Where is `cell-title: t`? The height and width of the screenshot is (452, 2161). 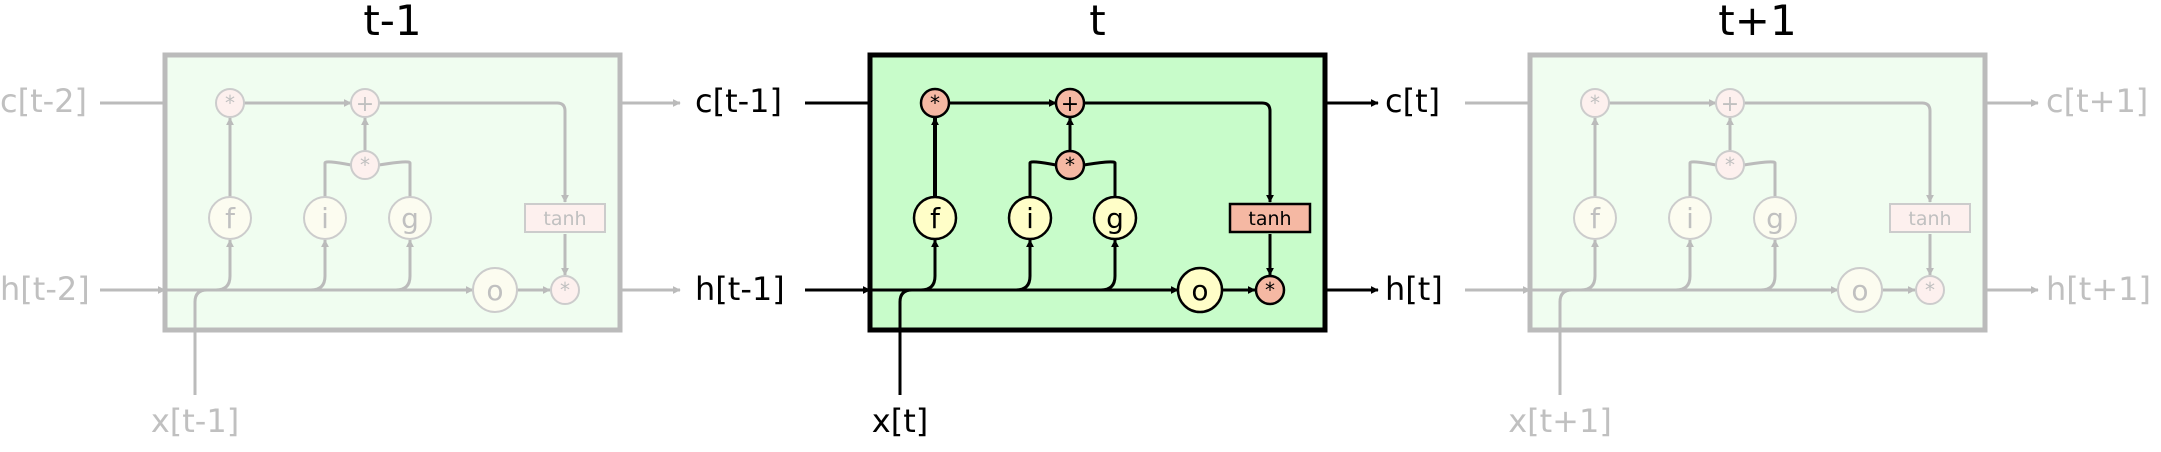
cell-title: t is located at coordinates (1097, 22).